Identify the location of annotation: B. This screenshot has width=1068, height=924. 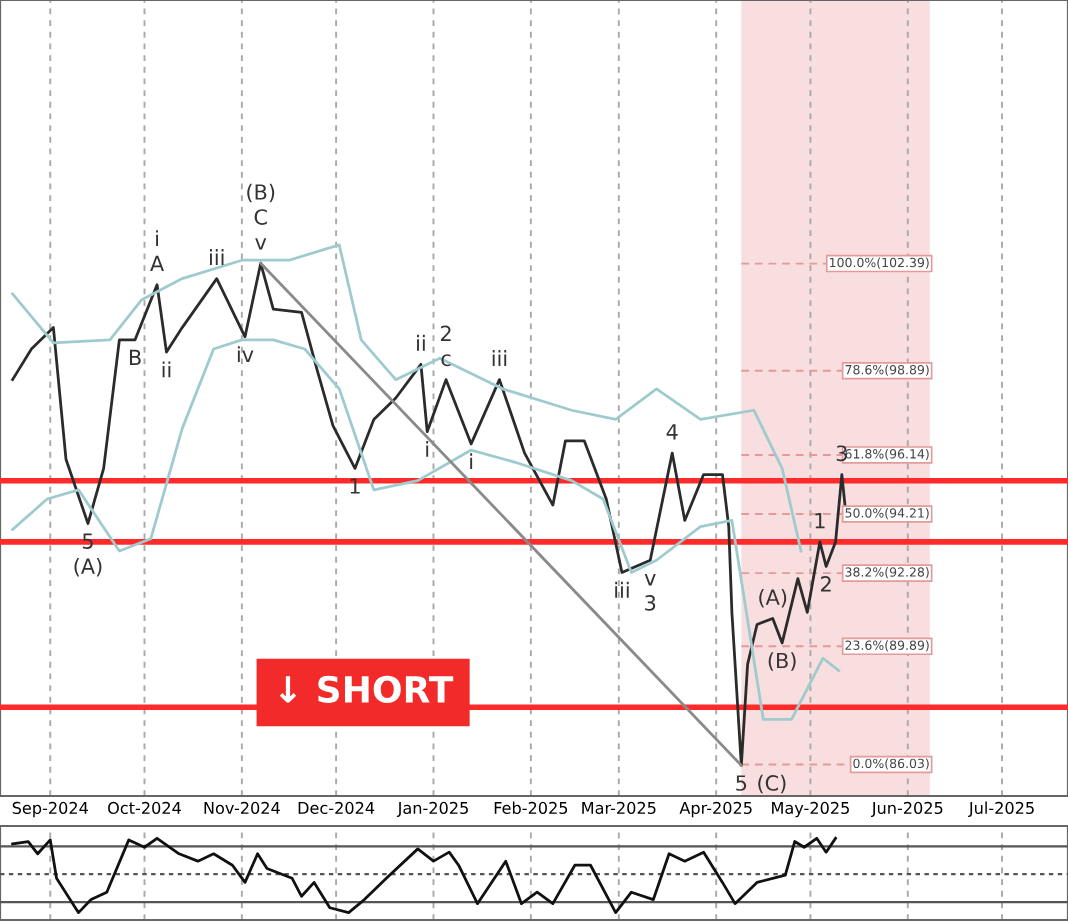
(135, 357).